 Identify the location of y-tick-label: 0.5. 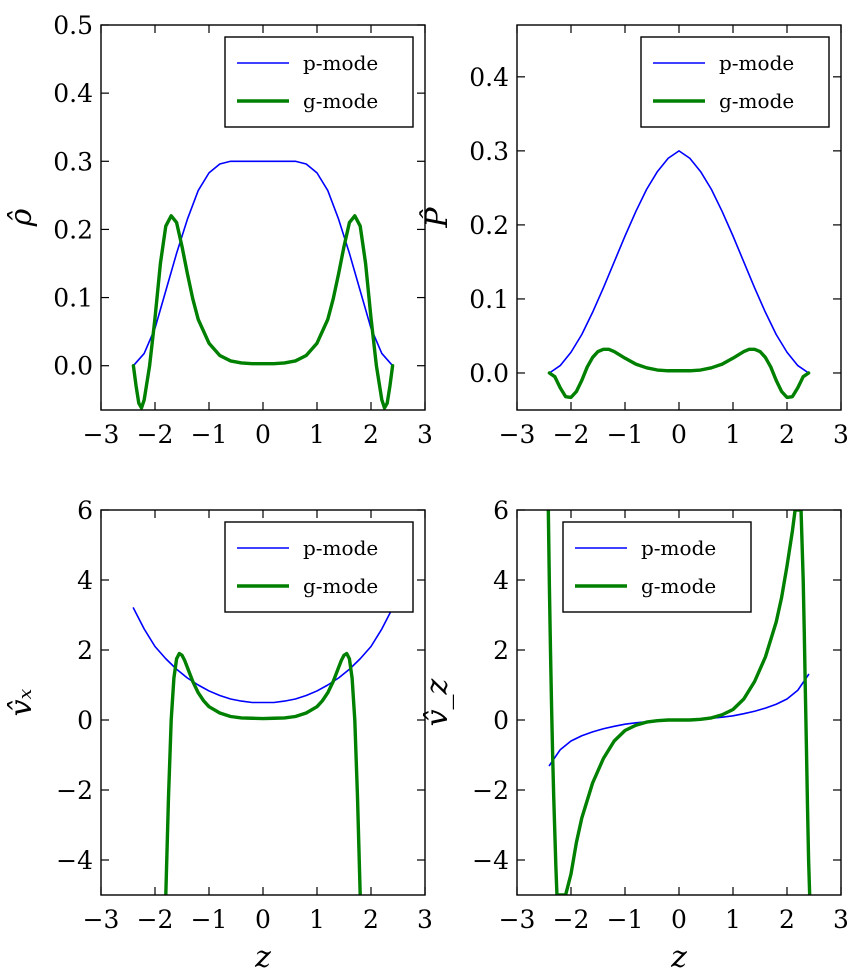
(73, 25).